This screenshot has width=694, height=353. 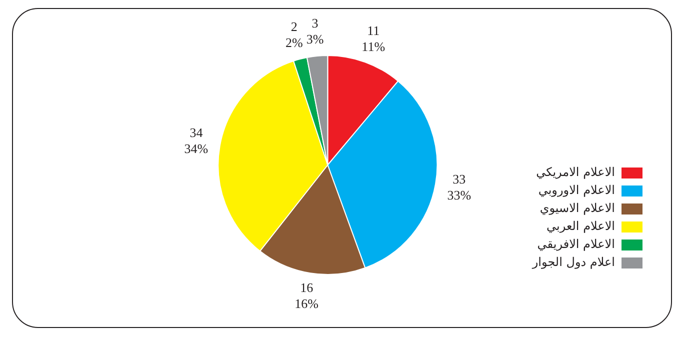 I want to click on legend-label: الاعلام الامريكي, so click(x=575, y=172).